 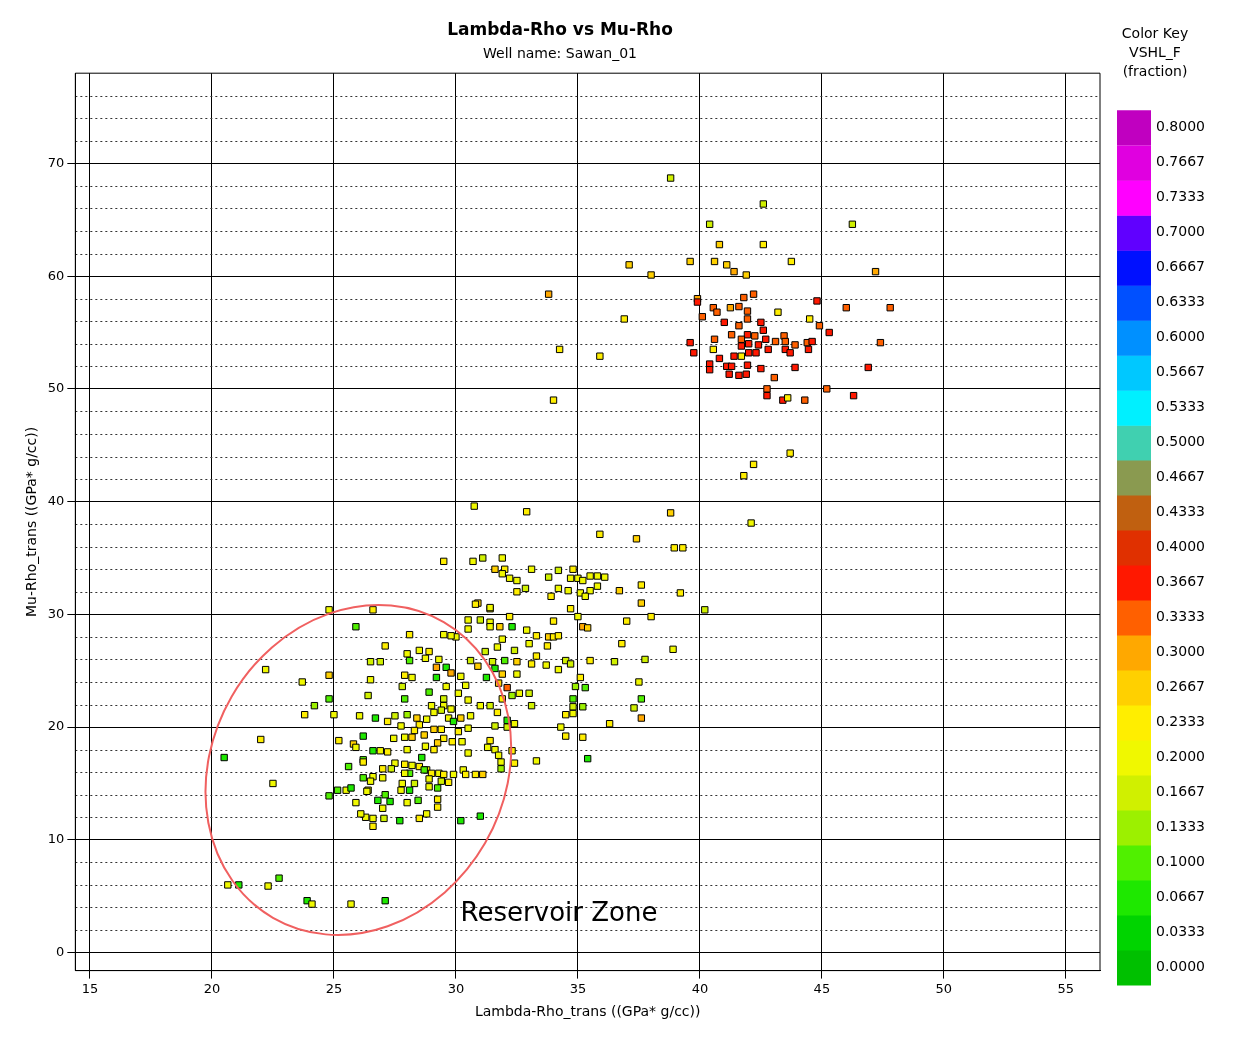 I want to click on x-tick-label: 30, so click(x=456, y=988).